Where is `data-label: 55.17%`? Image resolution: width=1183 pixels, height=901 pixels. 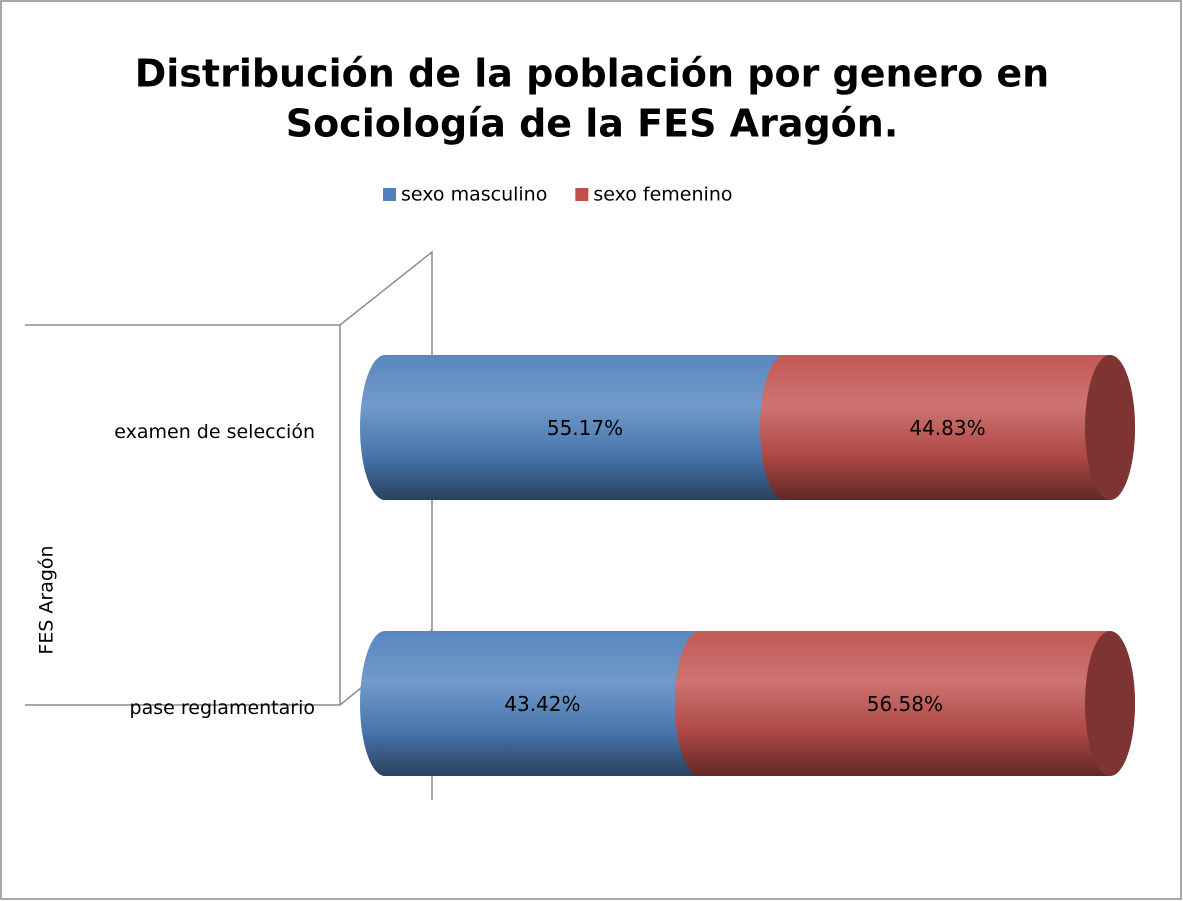 data-label: 55.17% is located at coordinates (585, 428).